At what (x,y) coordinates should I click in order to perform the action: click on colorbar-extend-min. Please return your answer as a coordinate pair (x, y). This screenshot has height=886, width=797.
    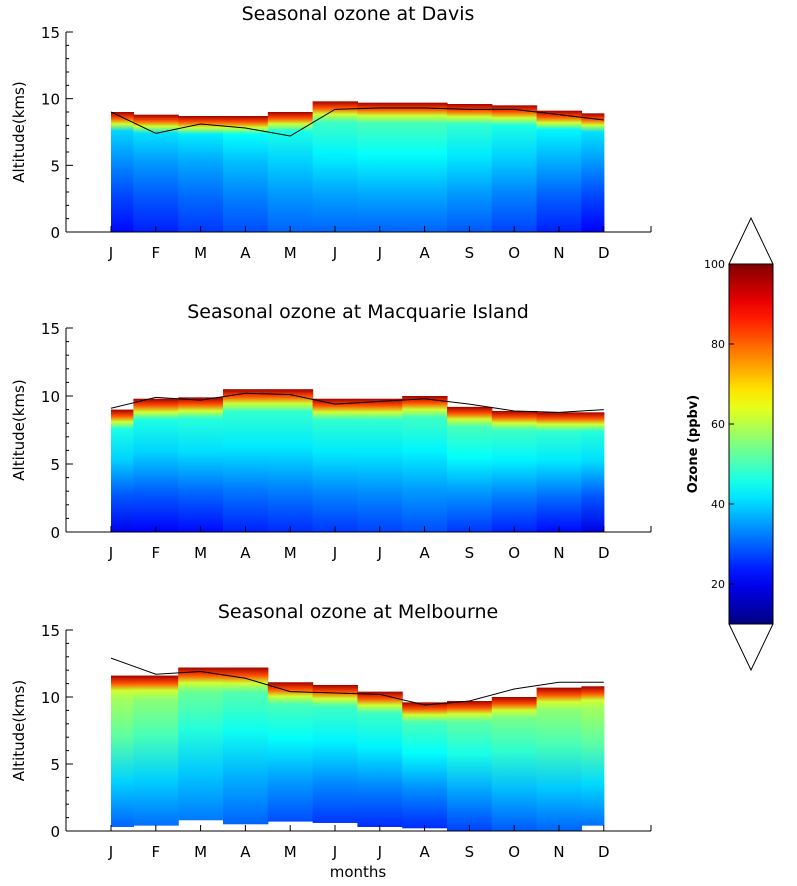
    Looking at the image, I should click on (751, 647).